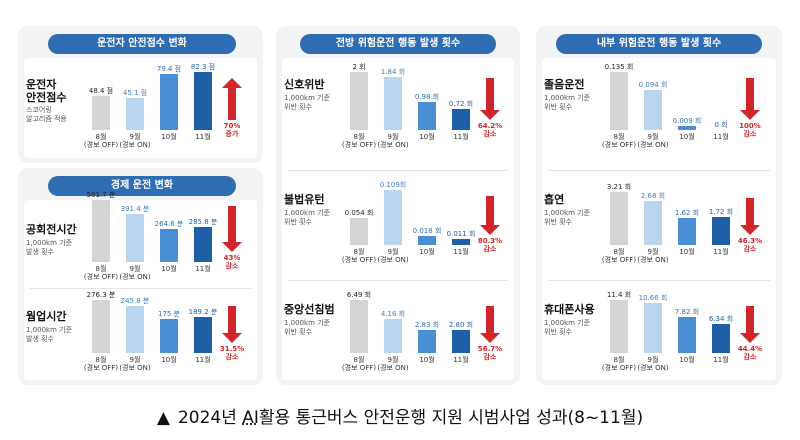 This screenshot has height=440, width=800. What do you see at coordinates (51, 229) in the screenshot?
I see `metric-title: 공회전시간` at bounding box center [51, 229].